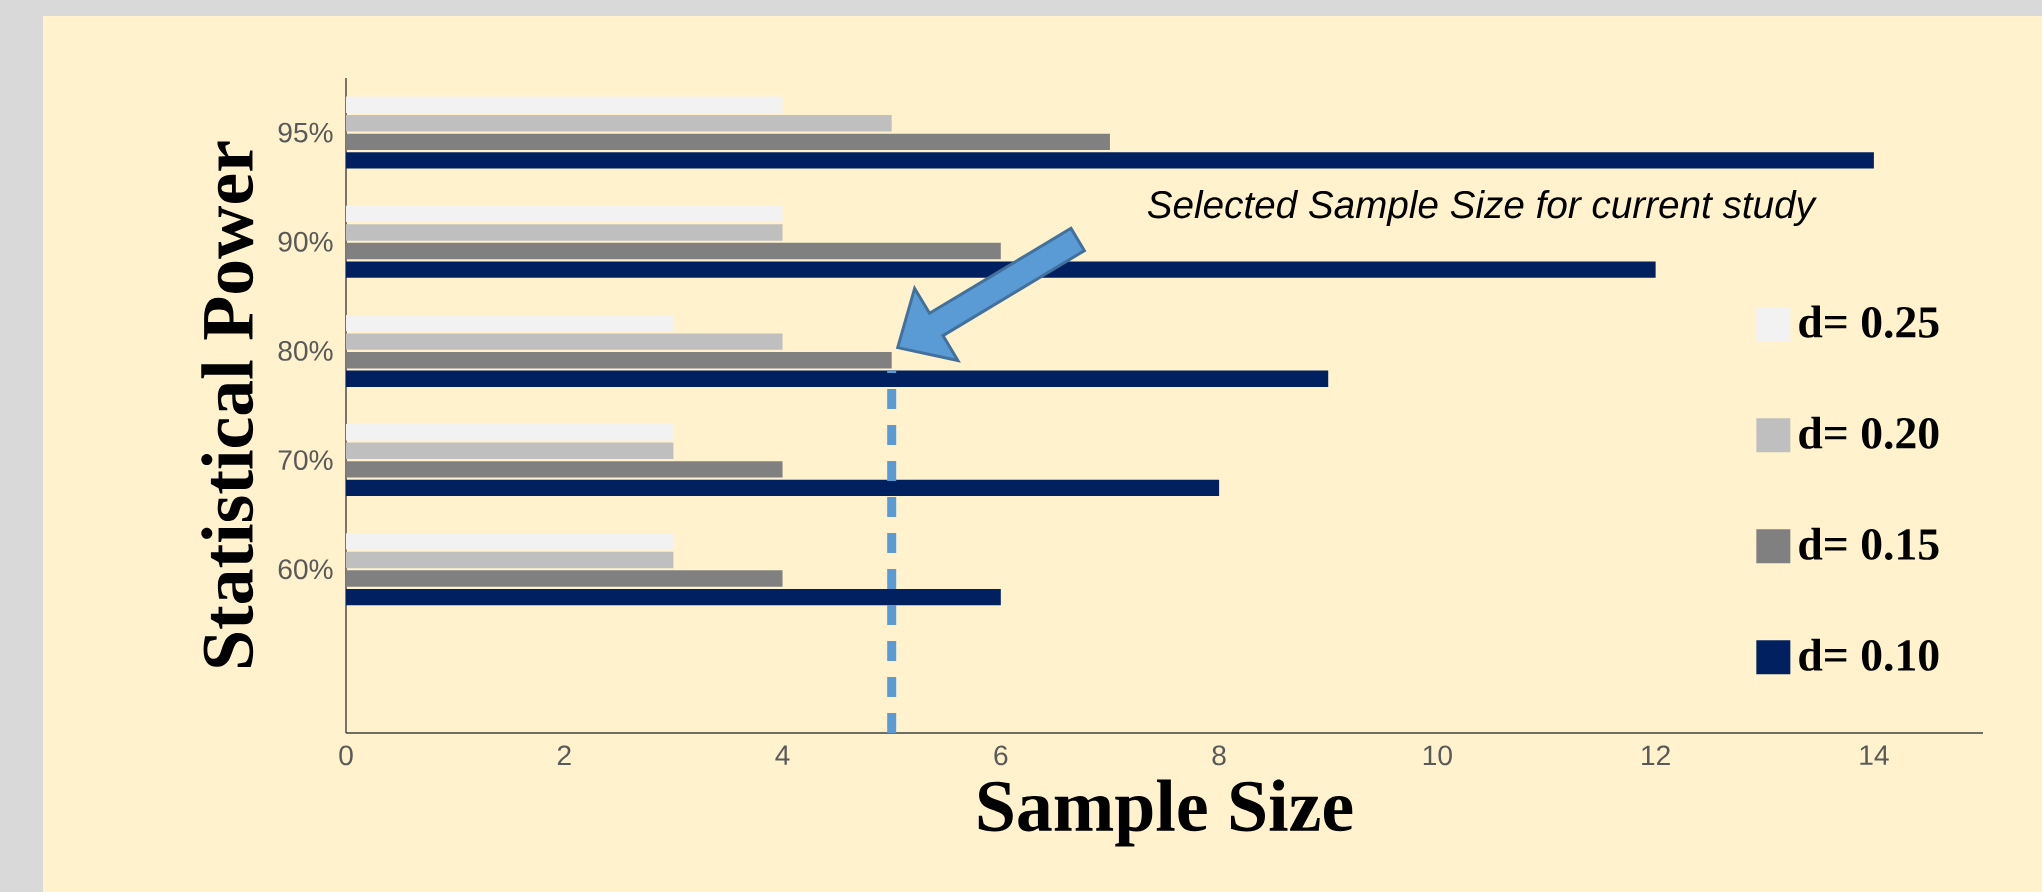 This screenshot has height=892, width=2042. What do you see at coordinates (1869, 655) in the screenshot?
I see `legend-label: d= 0.10` at bounding box center [1869, 655].